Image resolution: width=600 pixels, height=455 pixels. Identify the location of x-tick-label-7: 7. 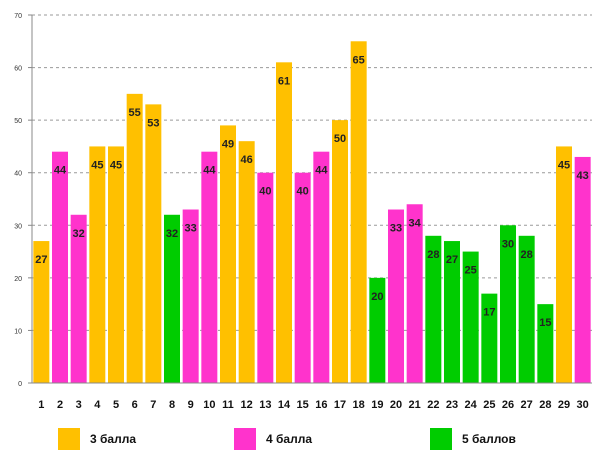
(153, 405).